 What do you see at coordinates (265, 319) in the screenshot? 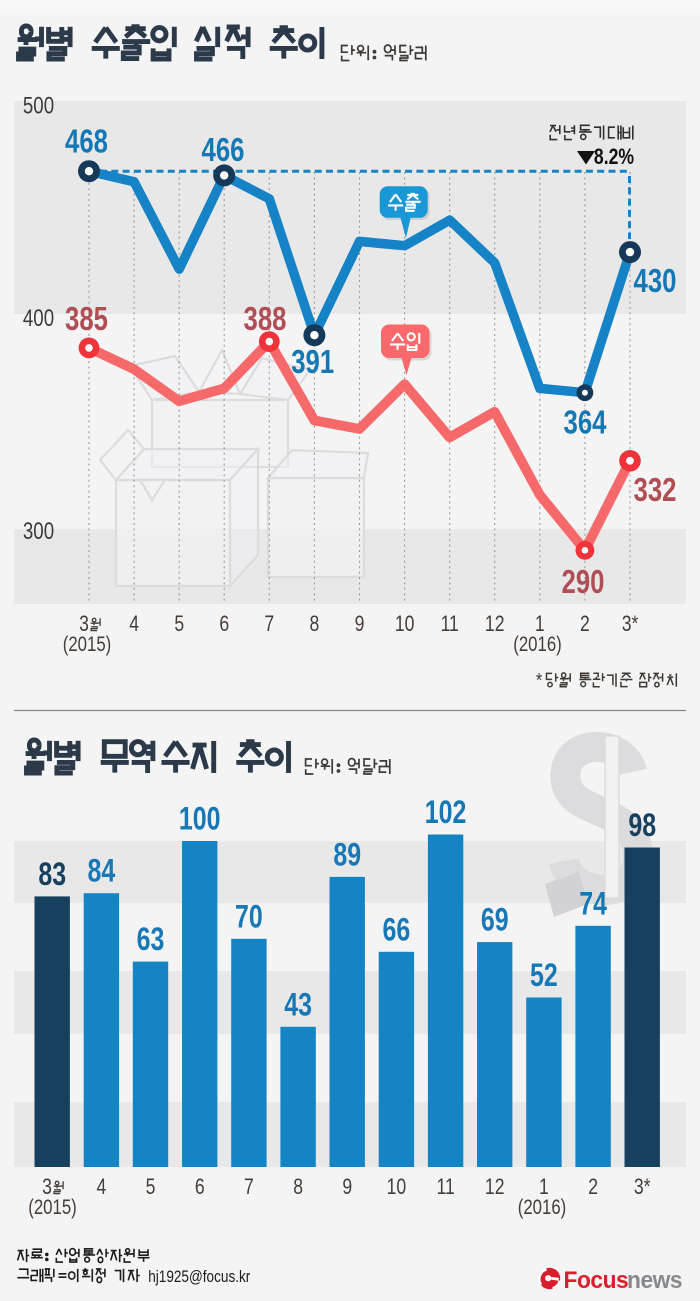
I see `svg-text: 388` at bounding box center [265, 319].